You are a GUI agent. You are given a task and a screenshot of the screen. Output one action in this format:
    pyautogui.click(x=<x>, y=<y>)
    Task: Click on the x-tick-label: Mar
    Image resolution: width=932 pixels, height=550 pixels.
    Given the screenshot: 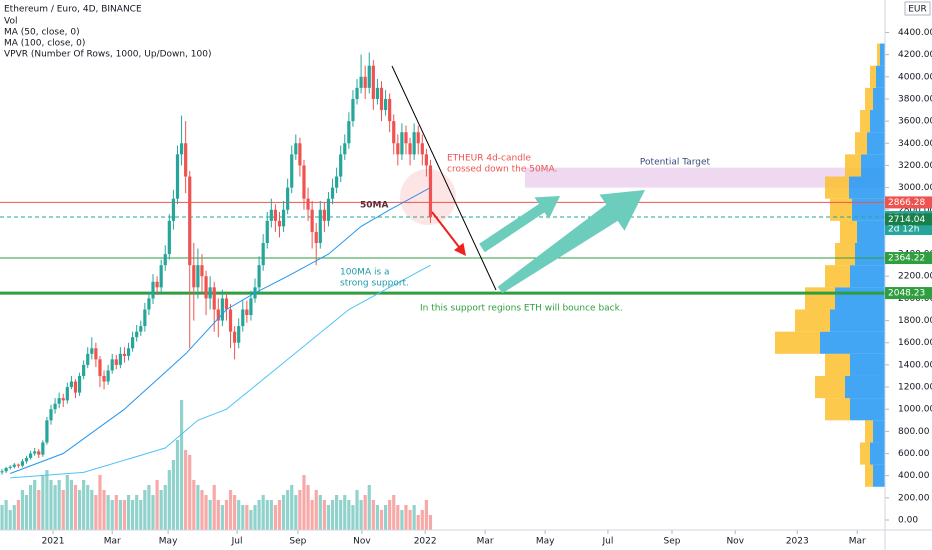 What is the action you would take?
    pyautogui.click(x=857, y=542)
    